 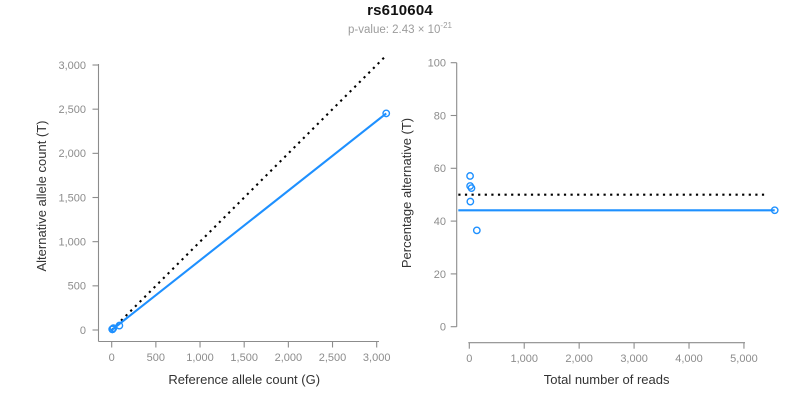 What do you see at coordinates (41, 195) in the screenshot?
I see `y-axis-title: Alternative allele count (T)` at bounding box center [41, 195].